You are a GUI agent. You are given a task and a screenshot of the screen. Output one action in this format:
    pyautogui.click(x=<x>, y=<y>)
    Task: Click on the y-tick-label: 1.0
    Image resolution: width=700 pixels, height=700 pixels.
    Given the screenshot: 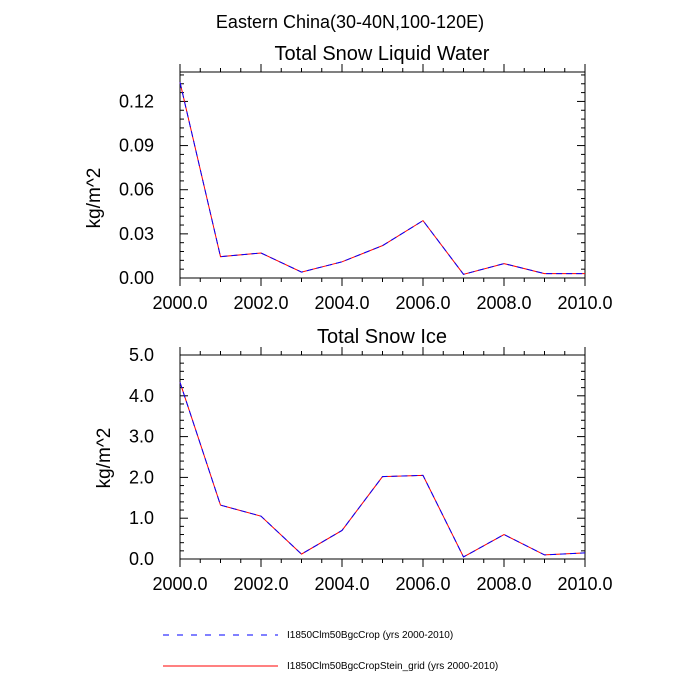 What is the action you would take?
    pyautogui.click(x=141, y=518)
    